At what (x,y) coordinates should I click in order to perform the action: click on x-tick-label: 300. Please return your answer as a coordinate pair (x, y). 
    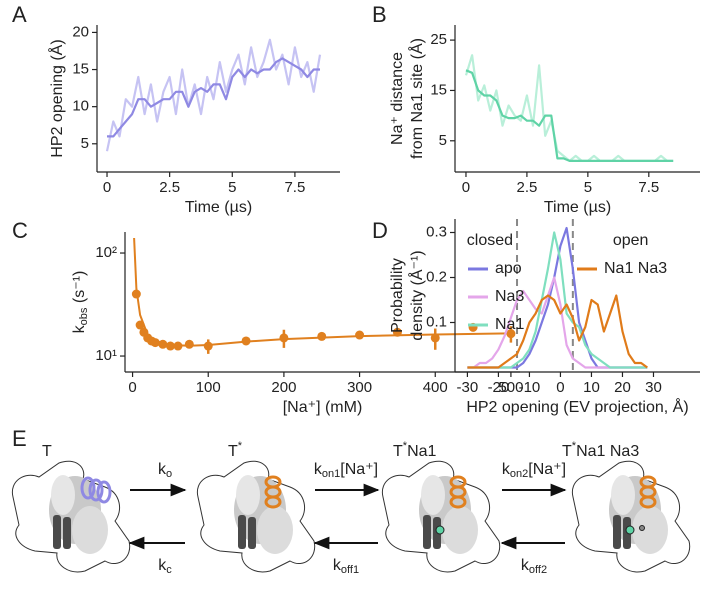
    Looking at the image, I should click on (359, 387).